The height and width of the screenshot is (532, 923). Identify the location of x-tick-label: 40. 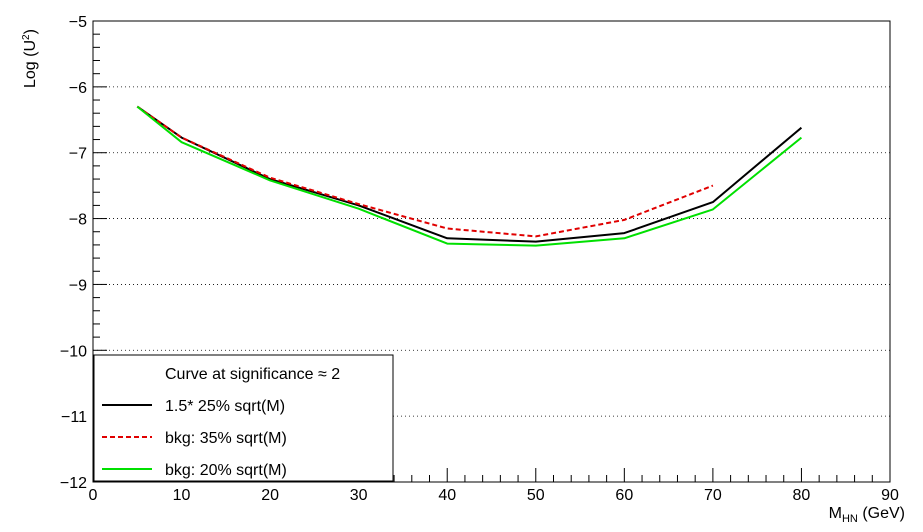
(447, 495).